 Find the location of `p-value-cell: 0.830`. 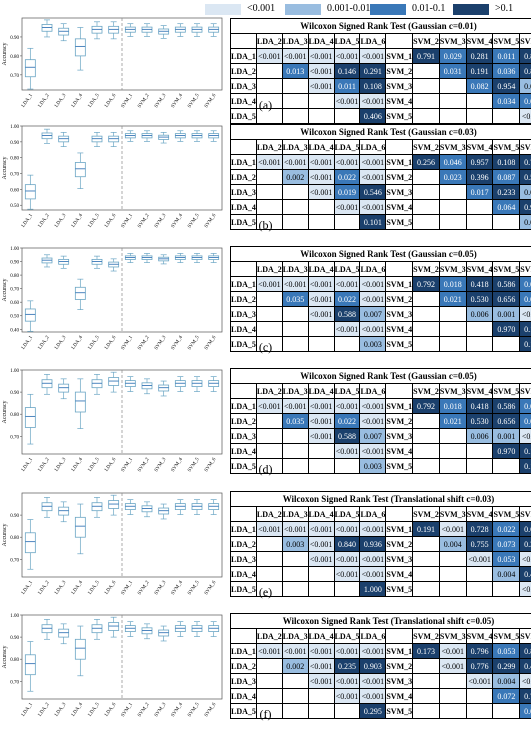

p-value-cell: 0.830 is located at coordinates (525, 56).